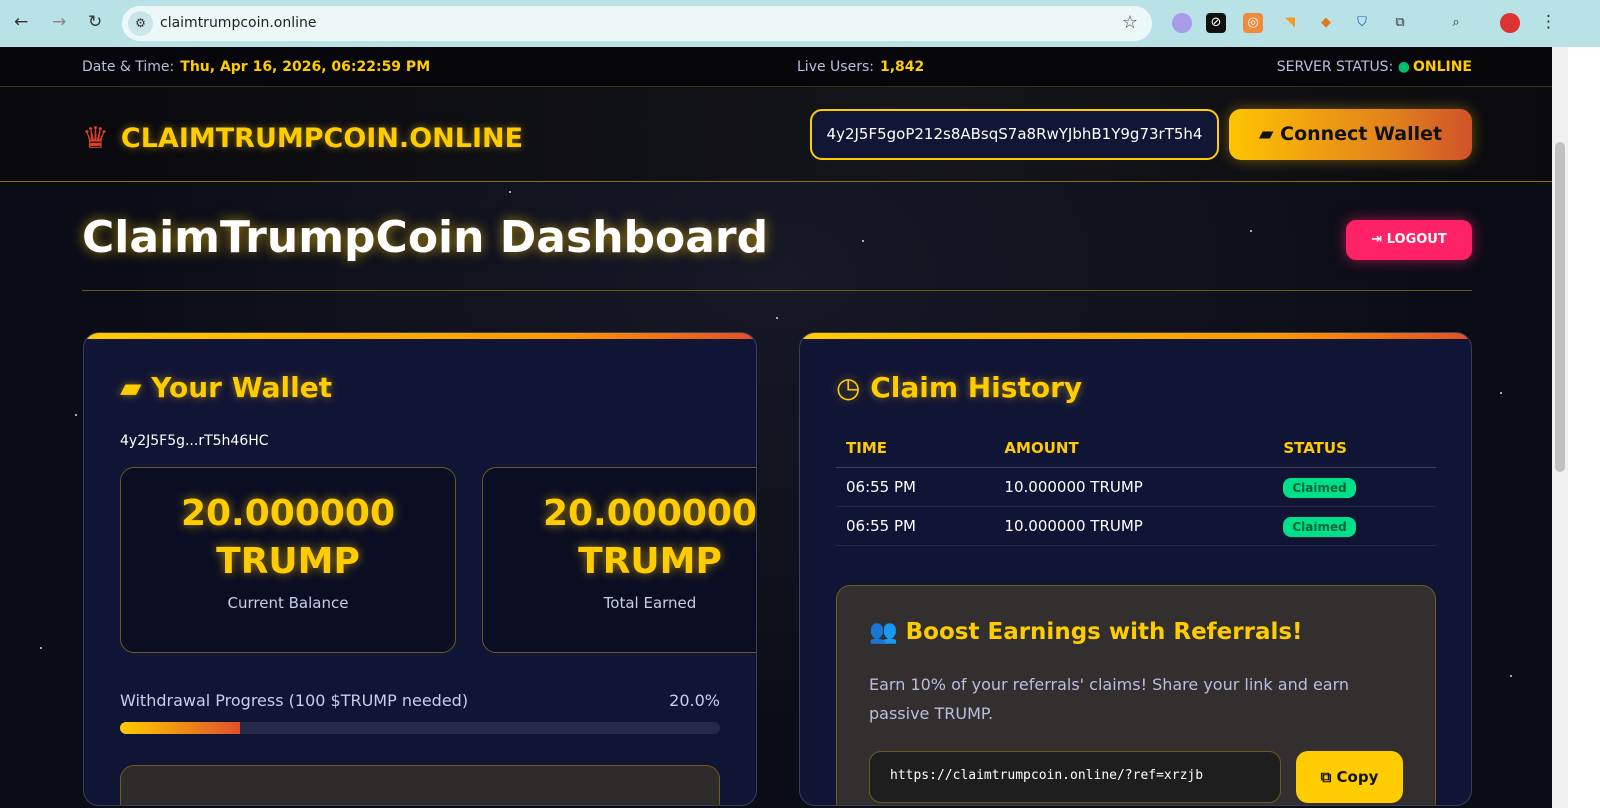 The height and width of the screenshot is (808, 1600). Describe the element at coordinates (1560, 307) in the screenshot. I see `scrollbar-thumb` at that location.